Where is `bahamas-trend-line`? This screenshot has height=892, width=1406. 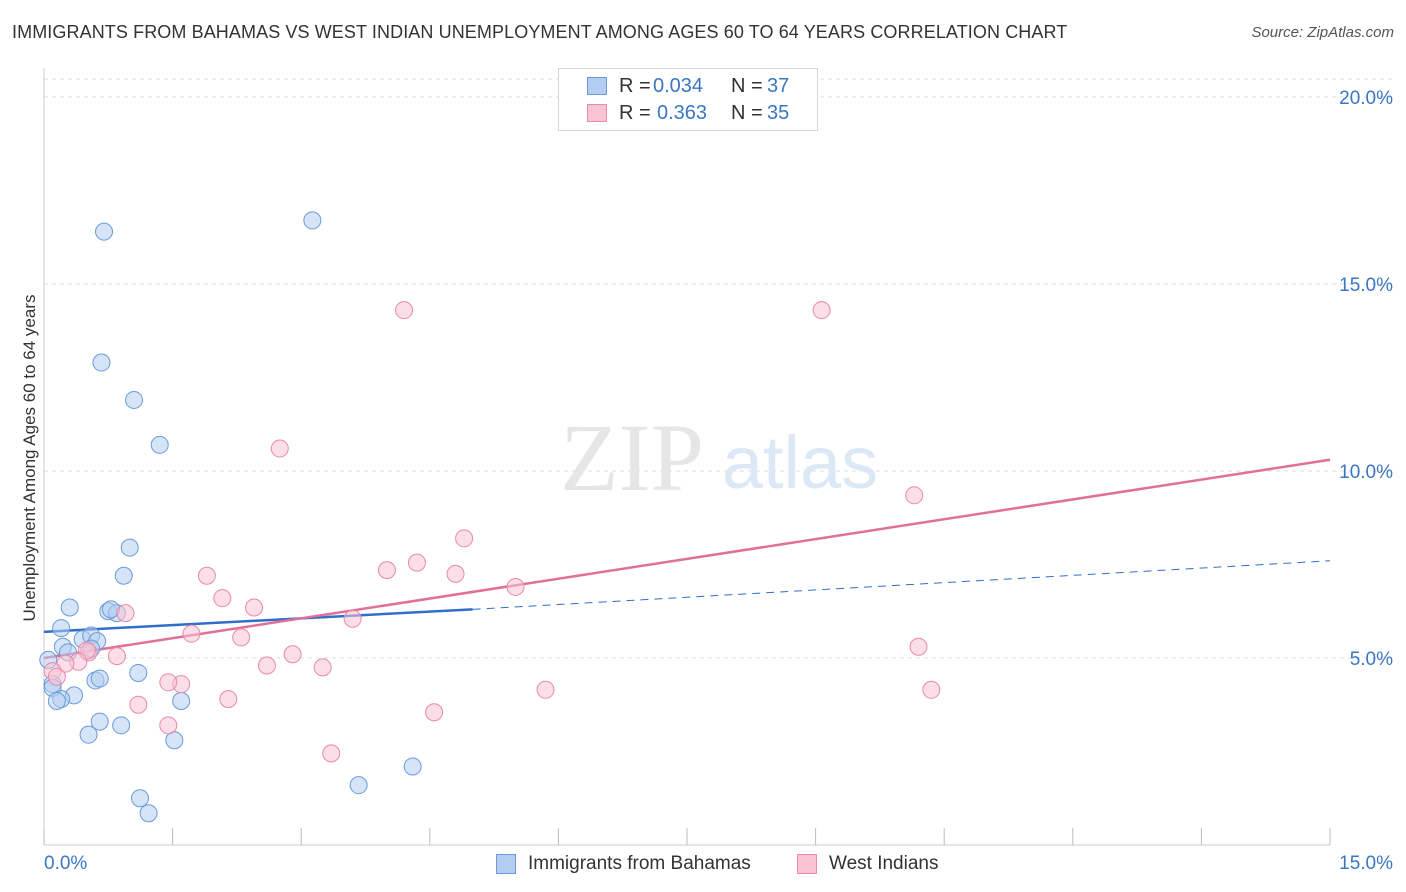 bahamas-trend-line is located at coordinates (258, 621).